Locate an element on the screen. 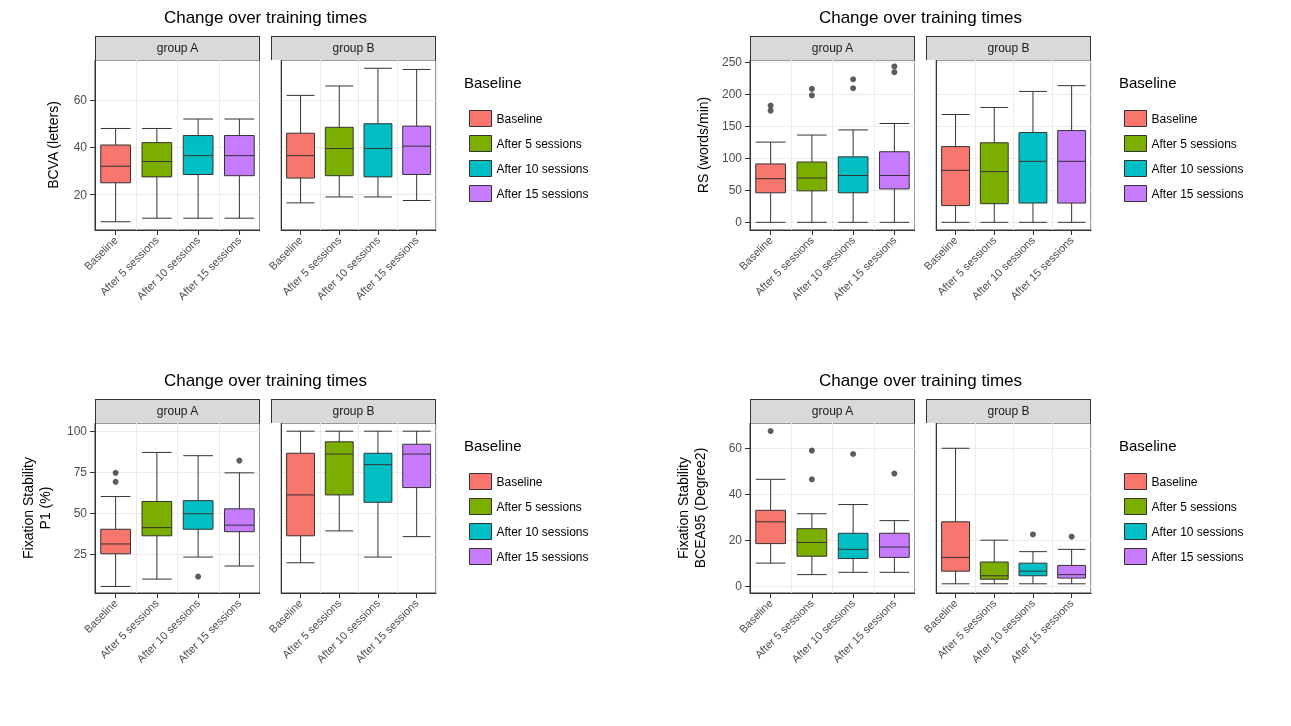  y-axis-title: BCVA (letters) is located at coordinates (52, 145).